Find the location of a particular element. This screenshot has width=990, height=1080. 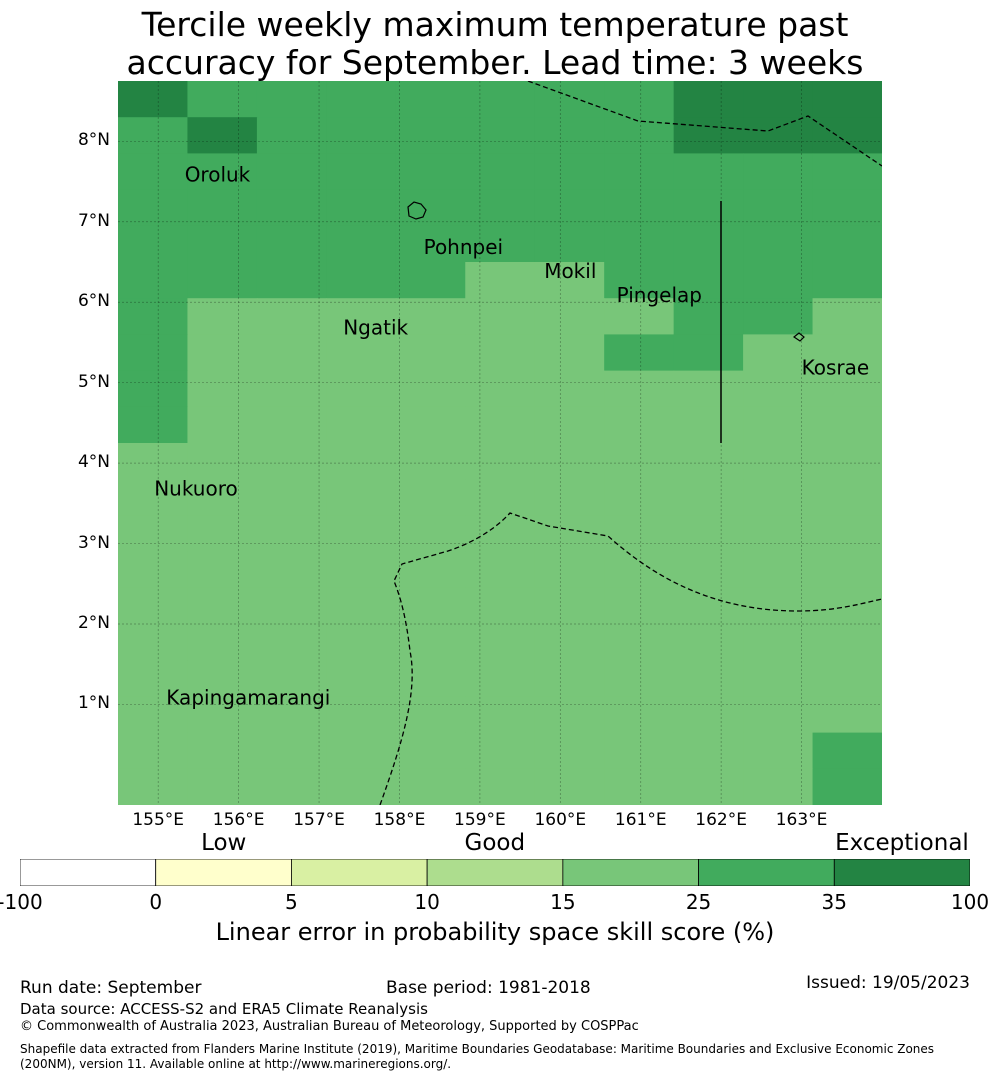

issued-date: Issued: 19/05/2023 is located at coordinates (888, 983).